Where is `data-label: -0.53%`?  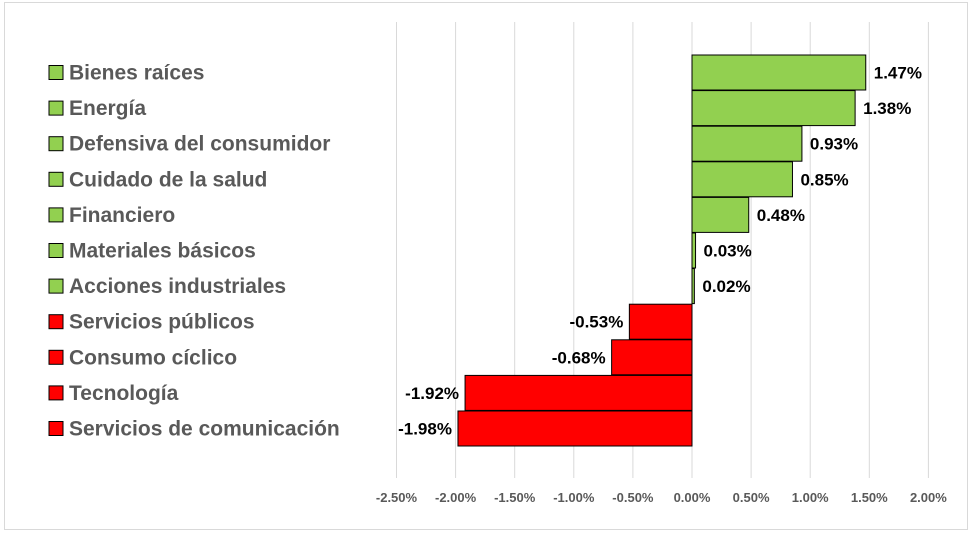
data-label: -0.53% is located at coordinates (596, 322).